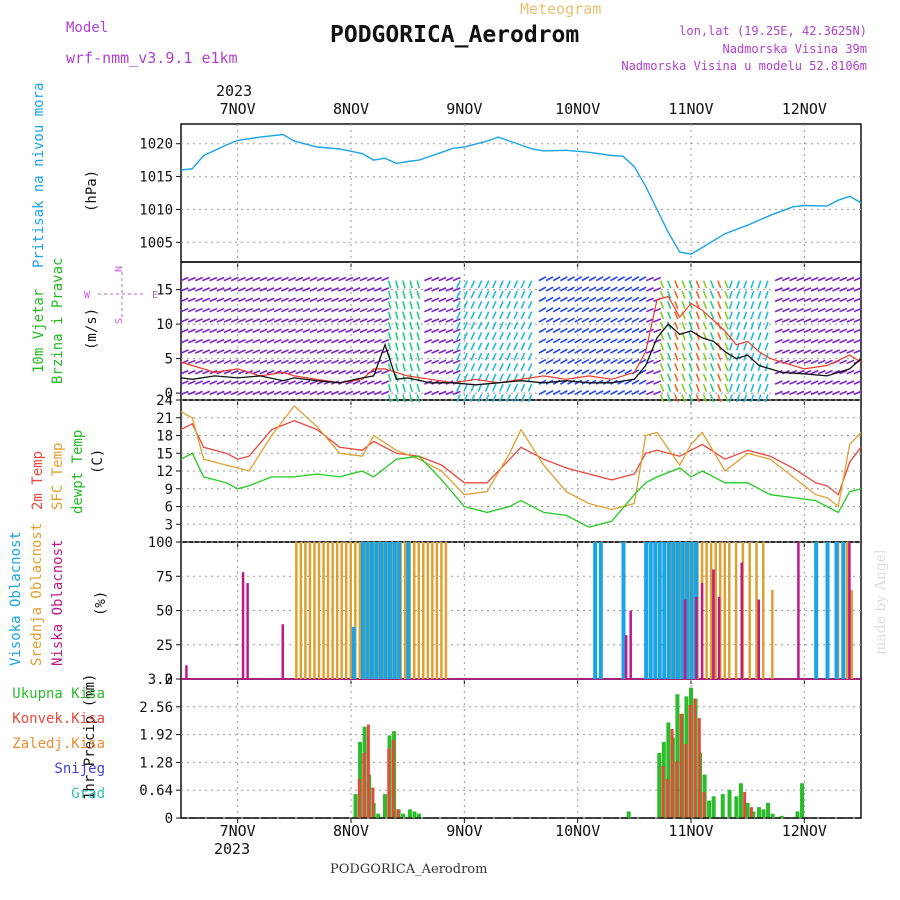 This screenshot has height=900, width=900. I want to click on y-tick-label: 25, so click(164, 646).